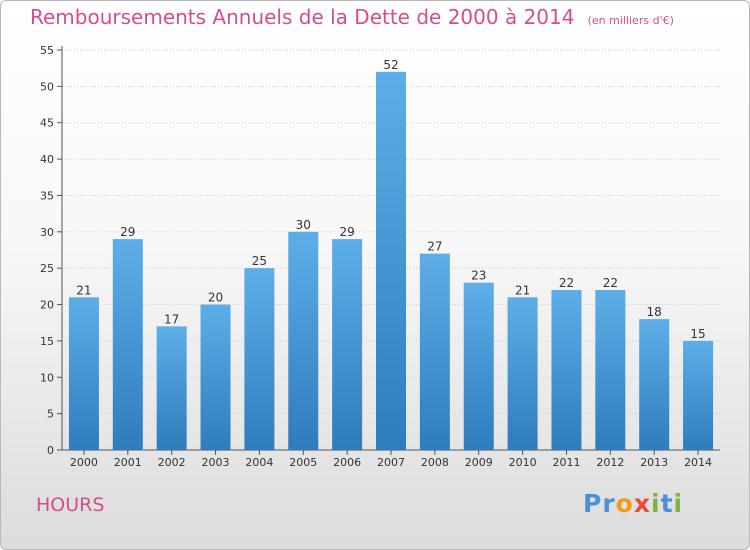 Image resolution: width=750 pixels, height=550 pixels. What do you see at coordinates (654, 462) in the screenshot?
I see `x-tick-label: 2013` at bounding box center [654, 462].